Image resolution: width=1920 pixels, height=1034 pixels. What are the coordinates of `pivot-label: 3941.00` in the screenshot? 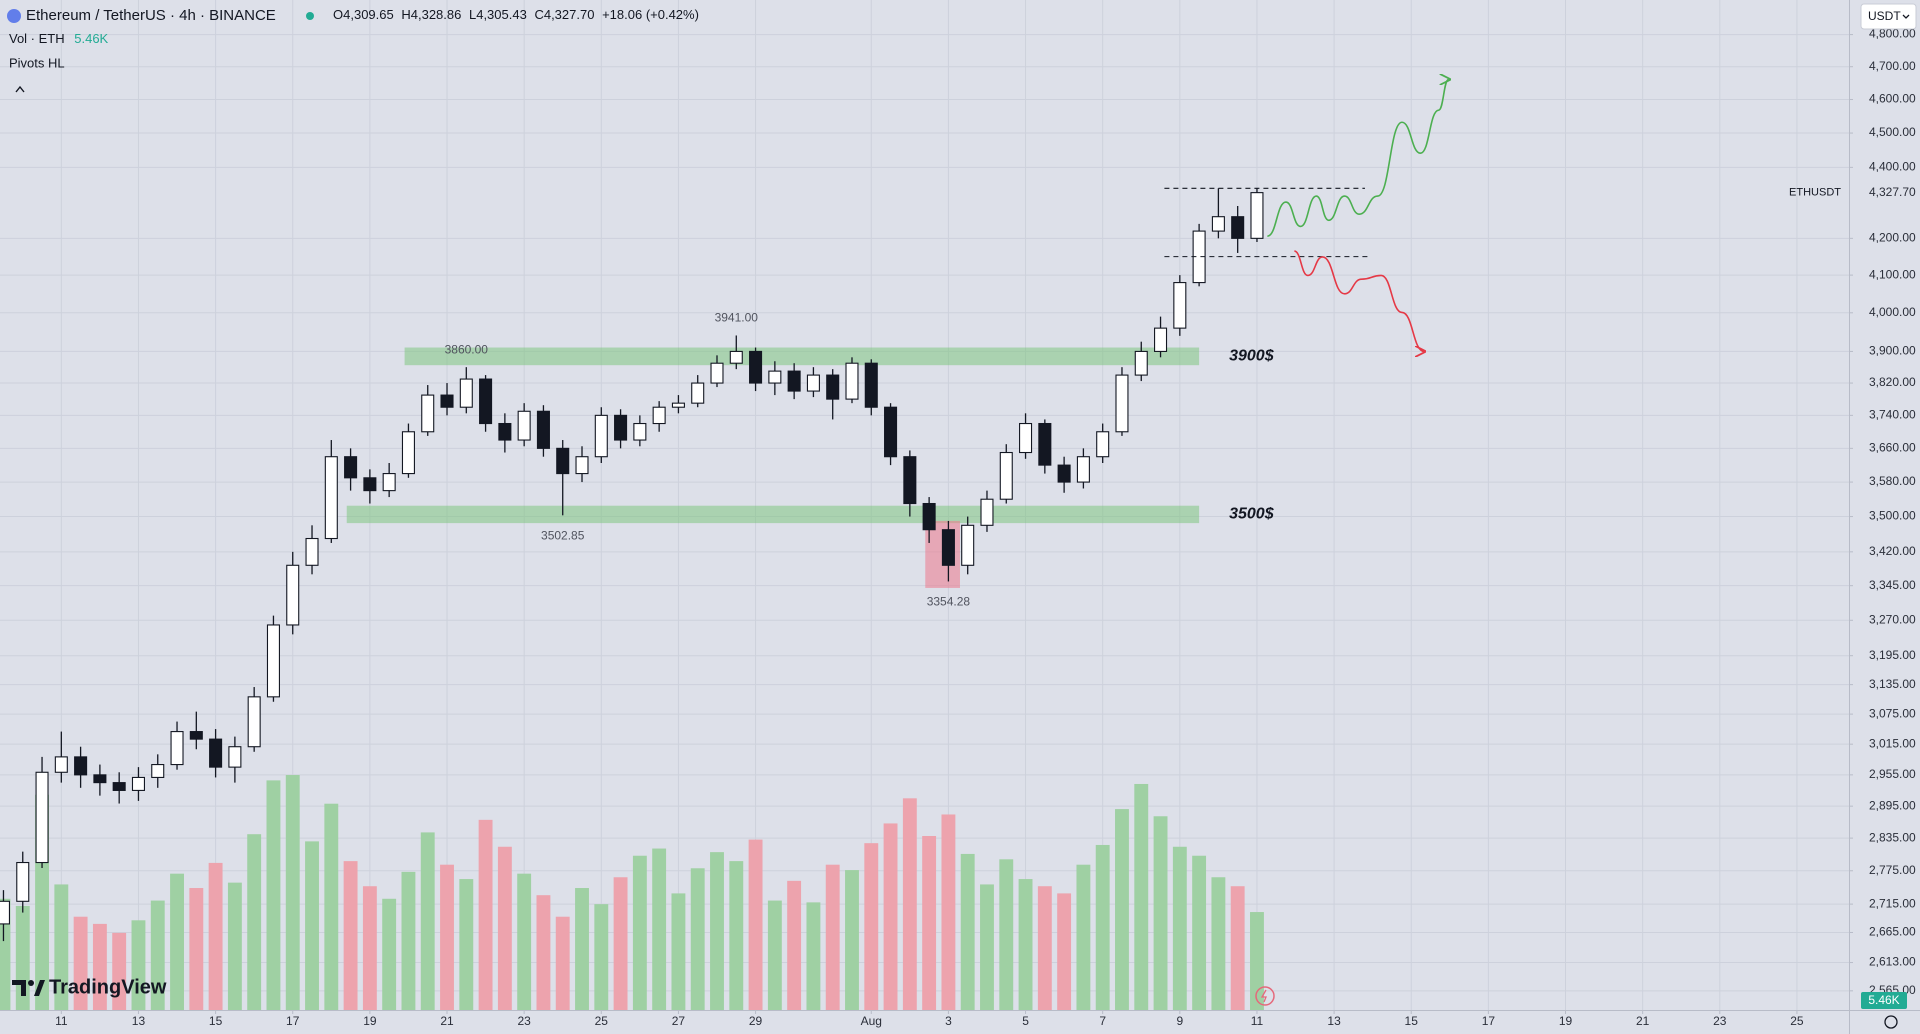 It's located at (737, 318).